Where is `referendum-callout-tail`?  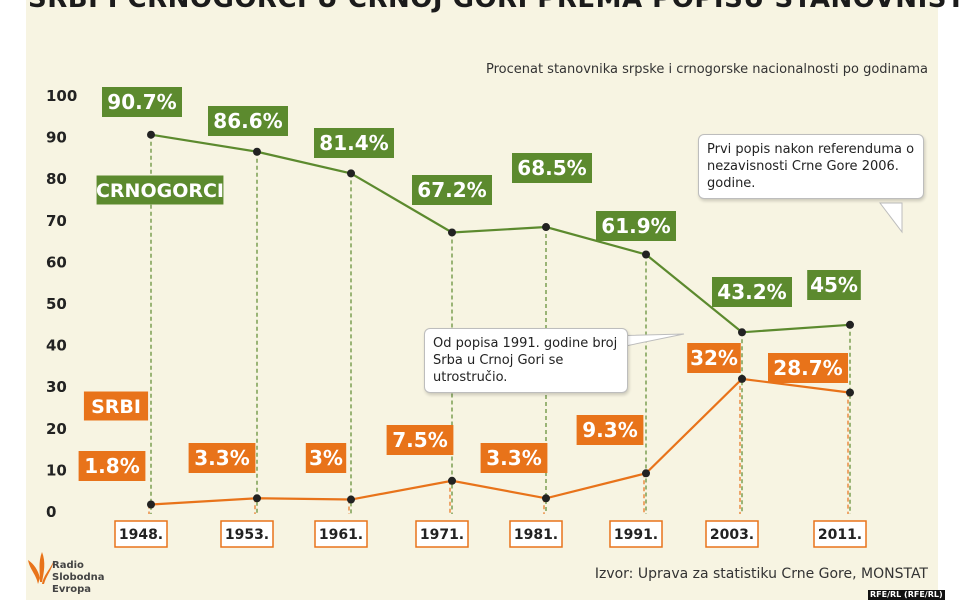 referendum-callout-tail is located at coordinates (890, 218).